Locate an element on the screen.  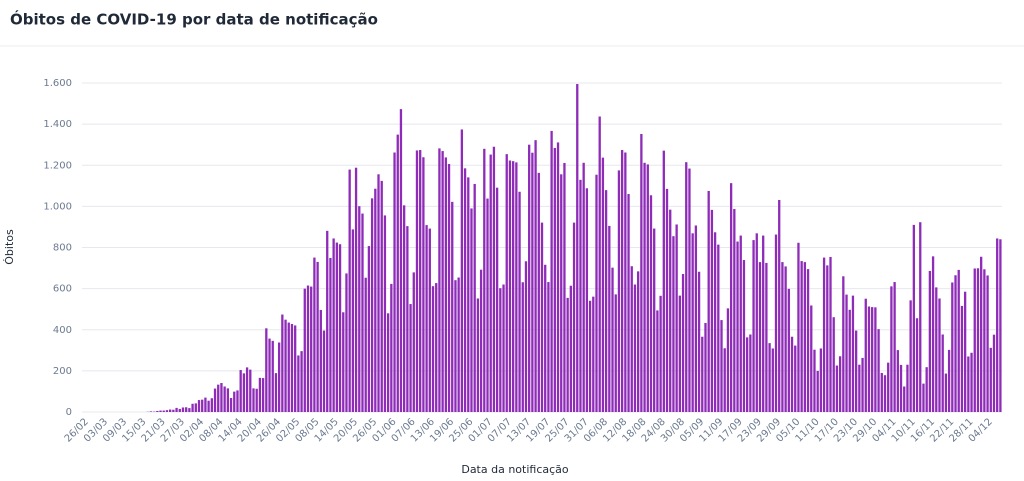
y-tick-label: 1.200 is located at coordinates (57, 165).